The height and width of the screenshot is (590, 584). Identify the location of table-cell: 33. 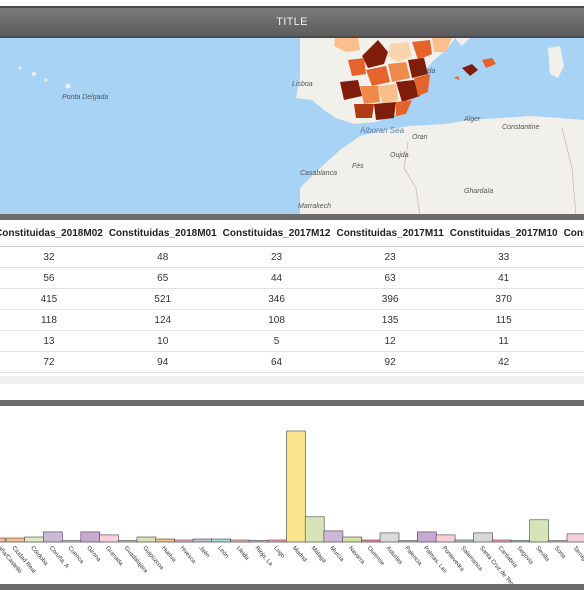
(503, 257).